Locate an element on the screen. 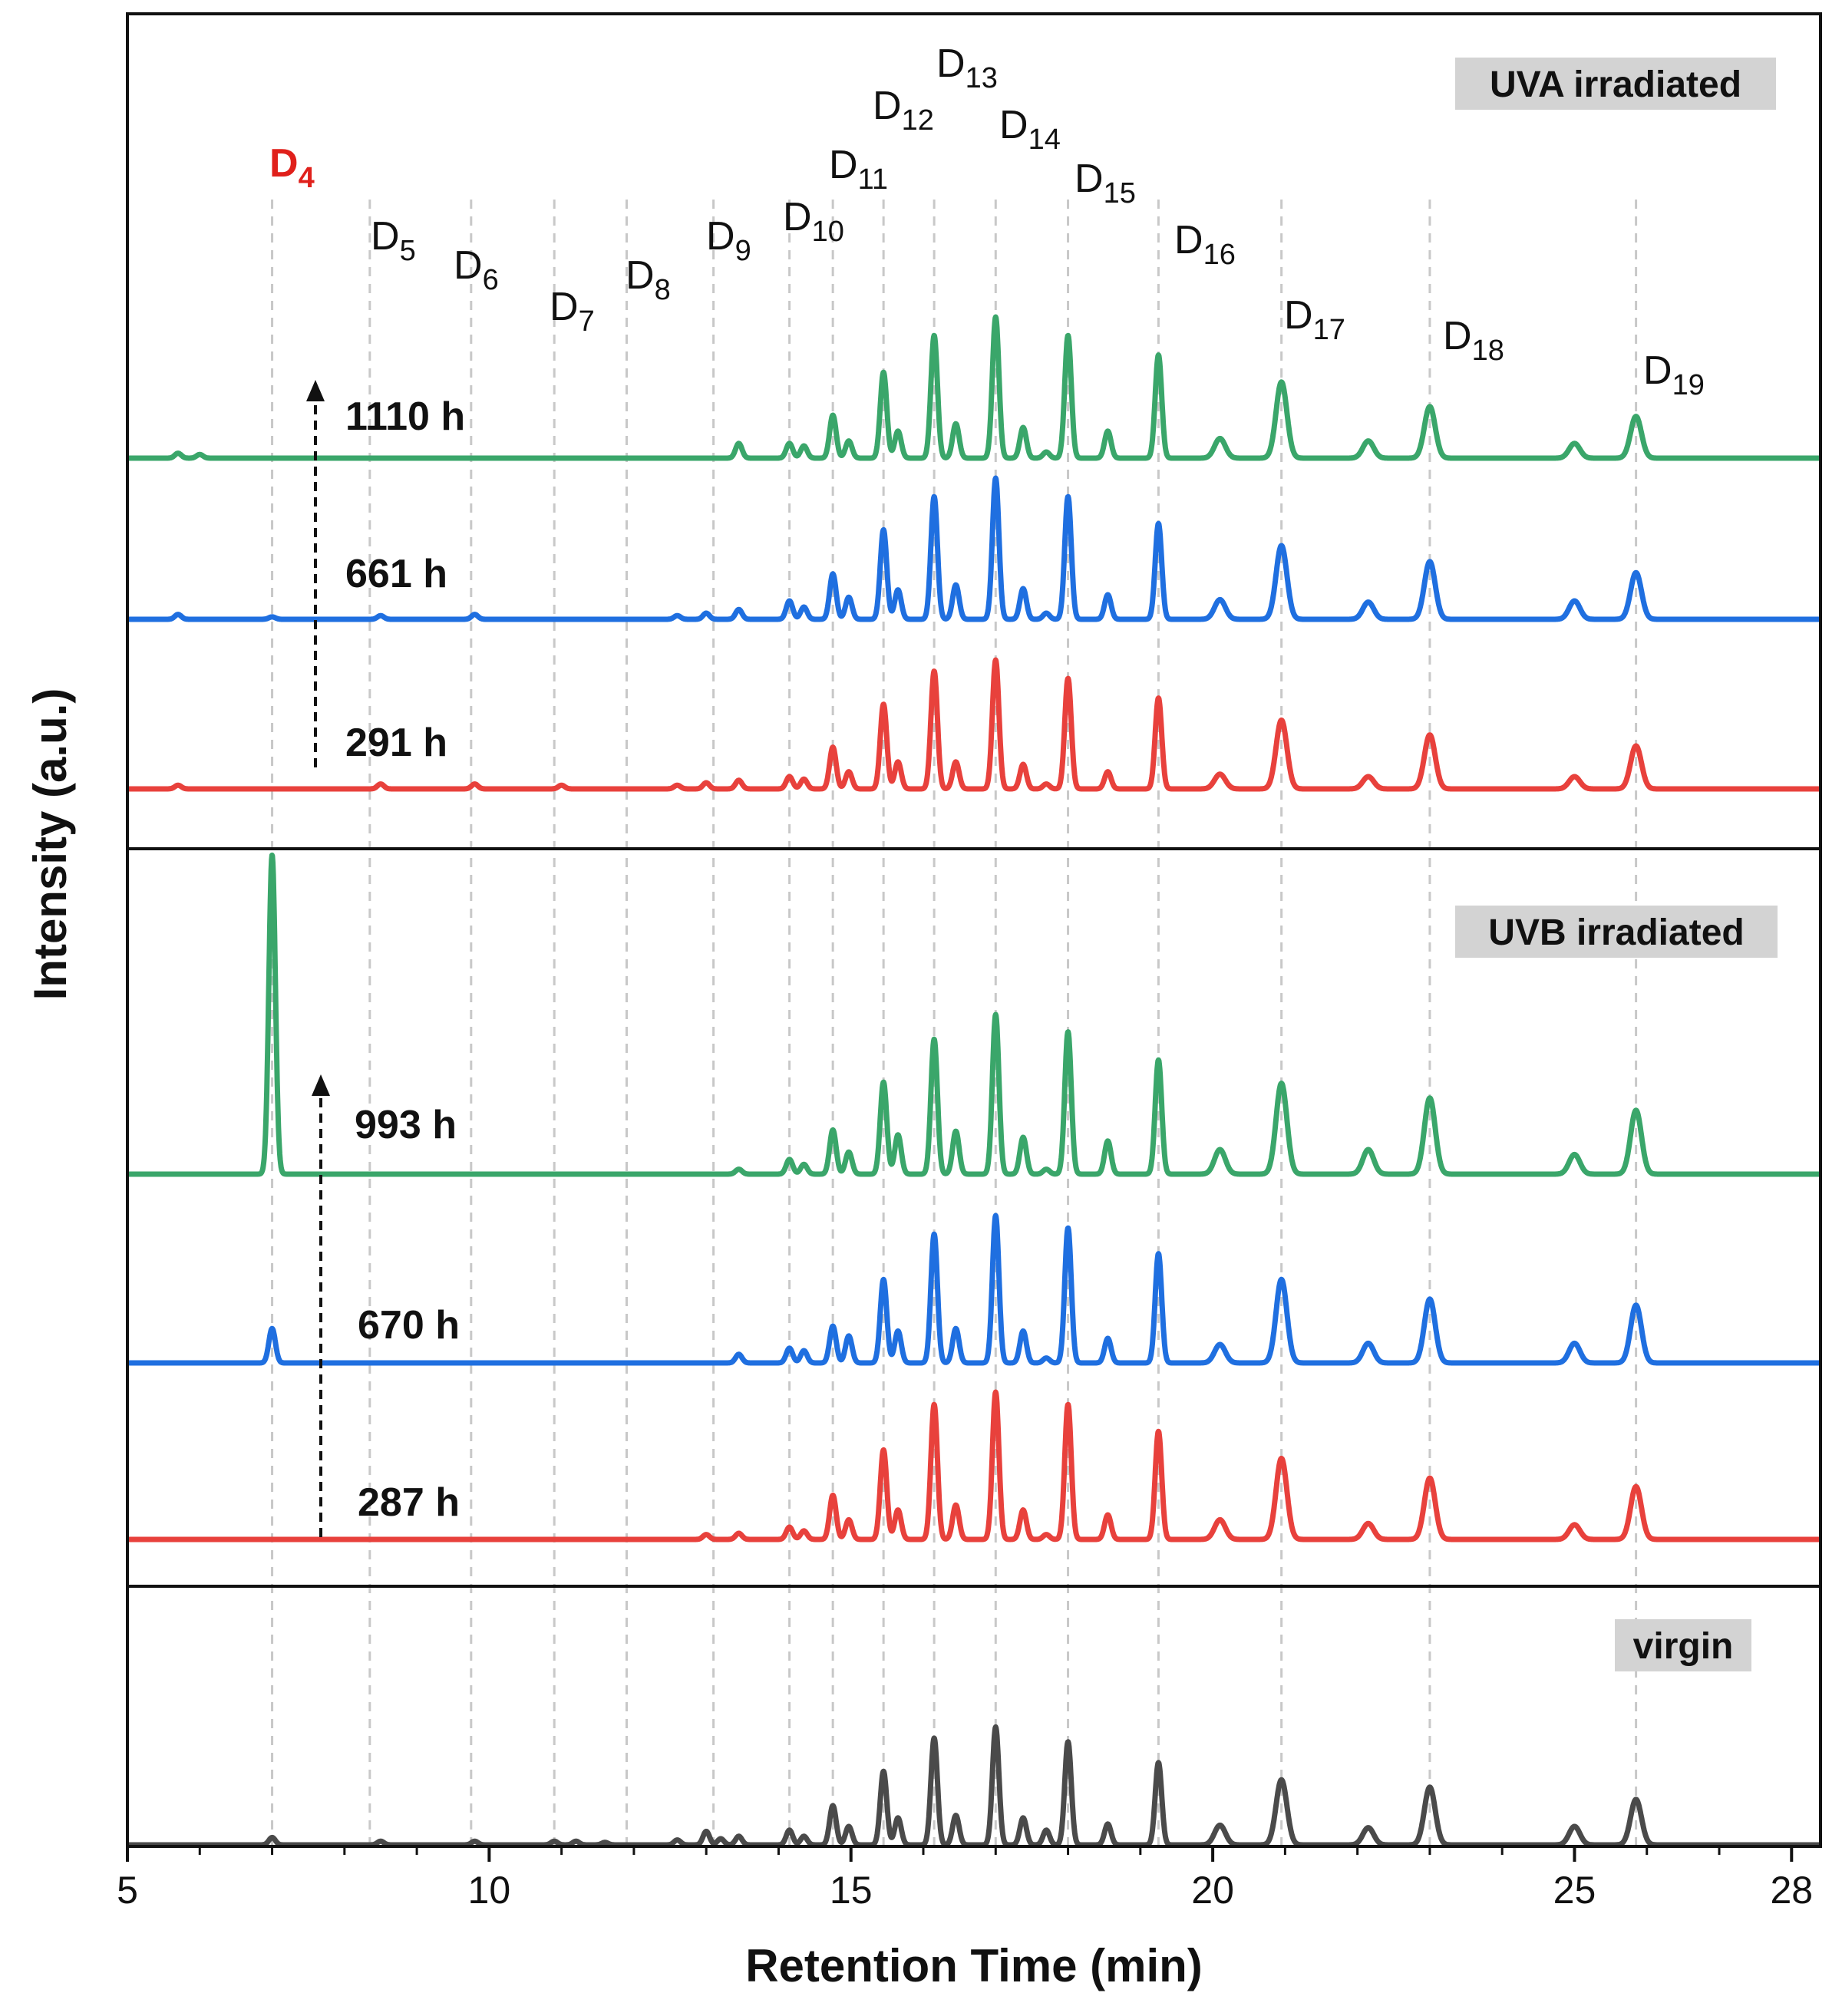 The image size is (1842, 2016). peak-label-D19: D19 is located at coordinates (1674, 374).